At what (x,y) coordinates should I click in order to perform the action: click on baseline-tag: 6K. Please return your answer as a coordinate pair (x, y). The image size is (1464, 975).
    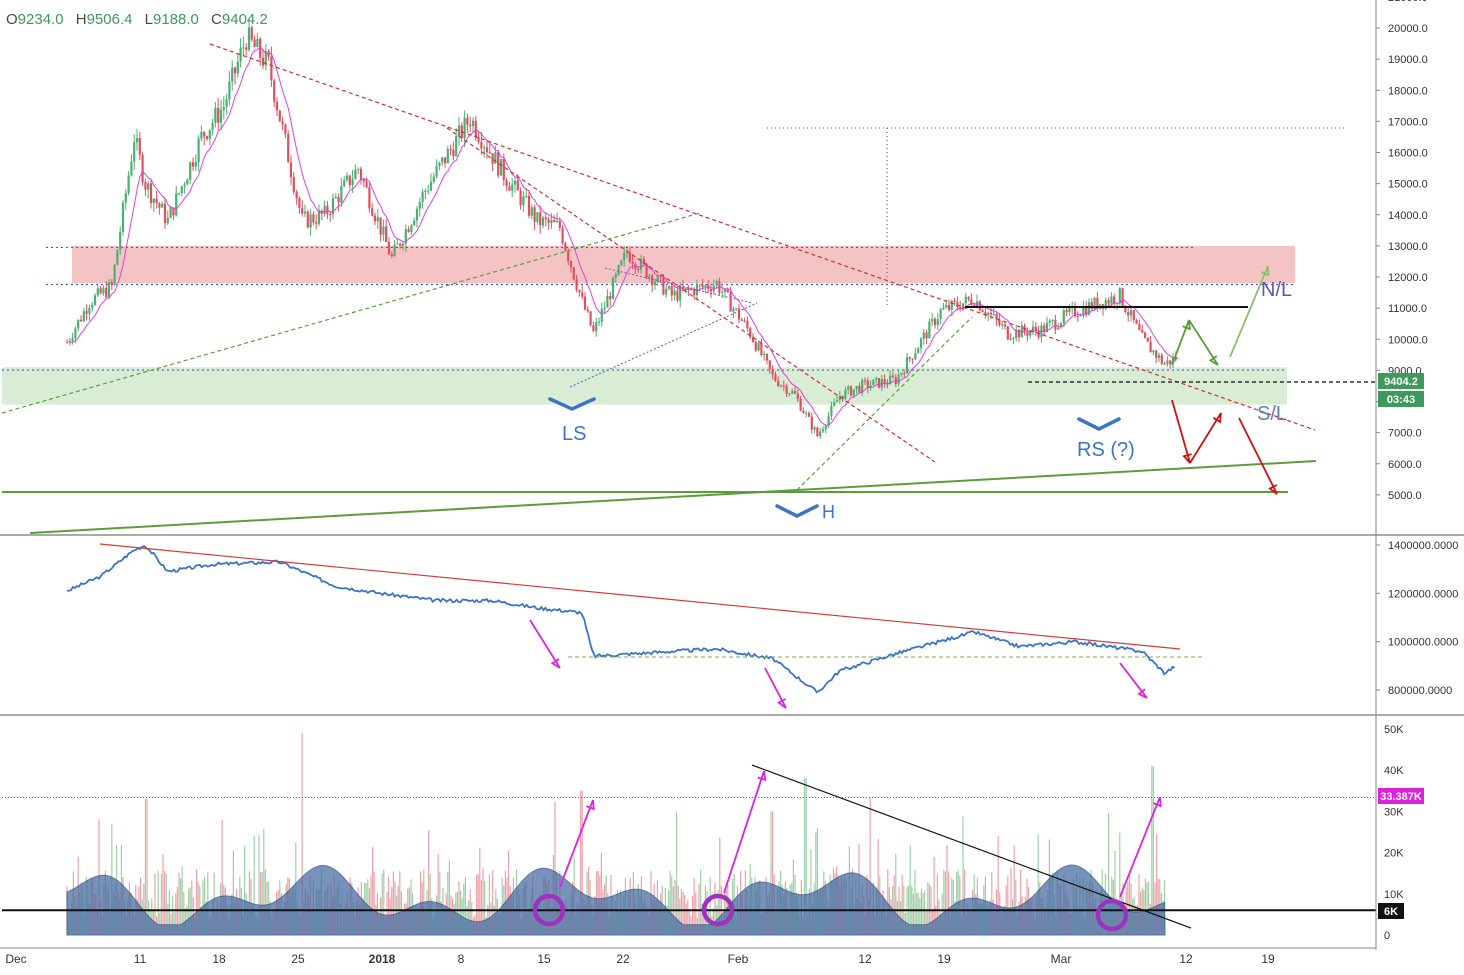
    Looking at the image, I should click on (1391, 912).